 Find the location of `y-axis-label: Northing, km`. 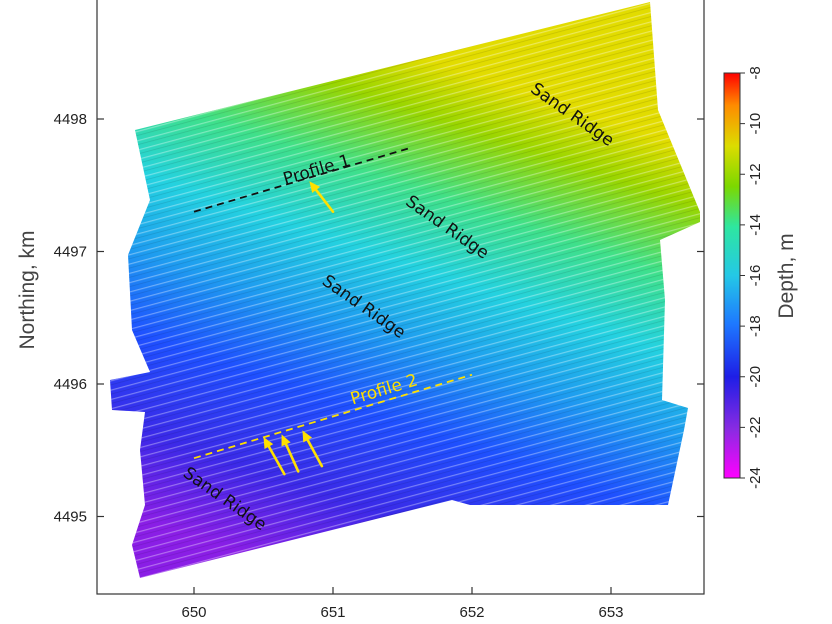

y-axis-label: Northing, km is located at coordinates (27, 289).